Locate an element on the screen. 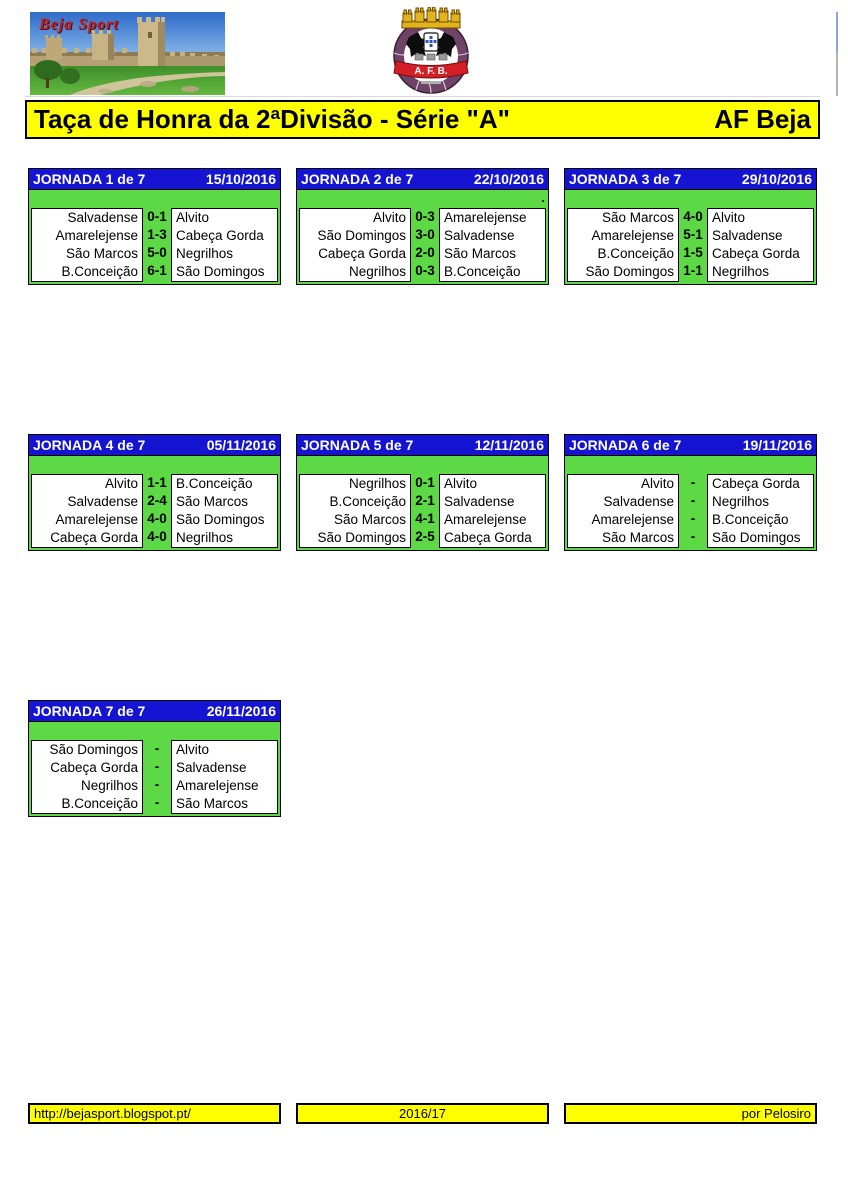  match-score: 1-5 is located at coordinates (693, 252).